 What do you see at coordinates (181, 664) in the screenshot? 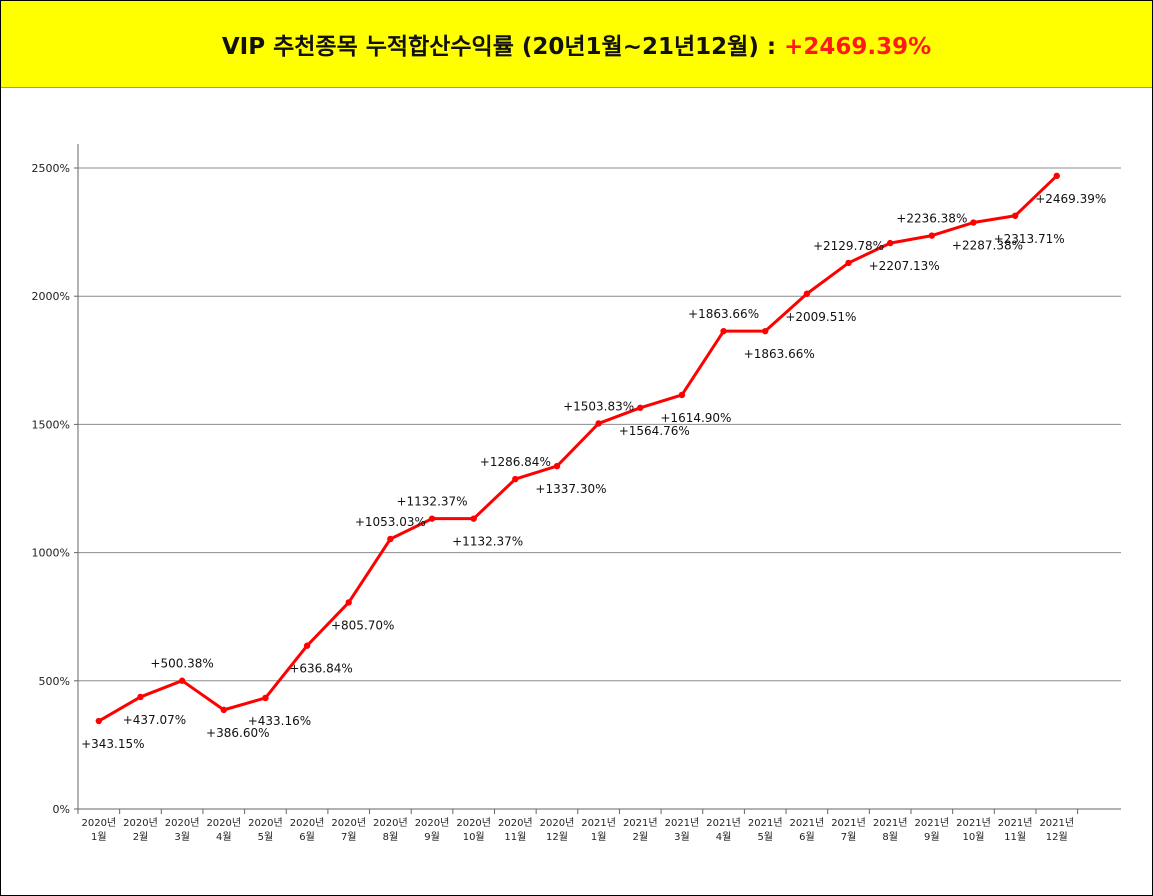
I see `data-label: +500.38%` at bounding box center [181, 664].